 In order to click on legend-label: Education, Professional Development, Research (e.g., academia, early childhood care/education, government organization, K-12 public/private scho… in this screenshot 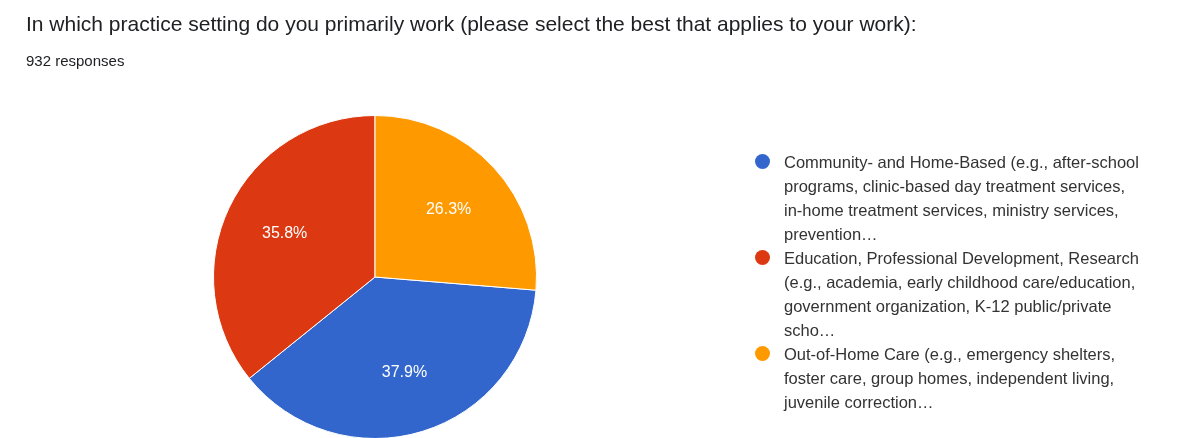, I will do `click(962, 294)`.